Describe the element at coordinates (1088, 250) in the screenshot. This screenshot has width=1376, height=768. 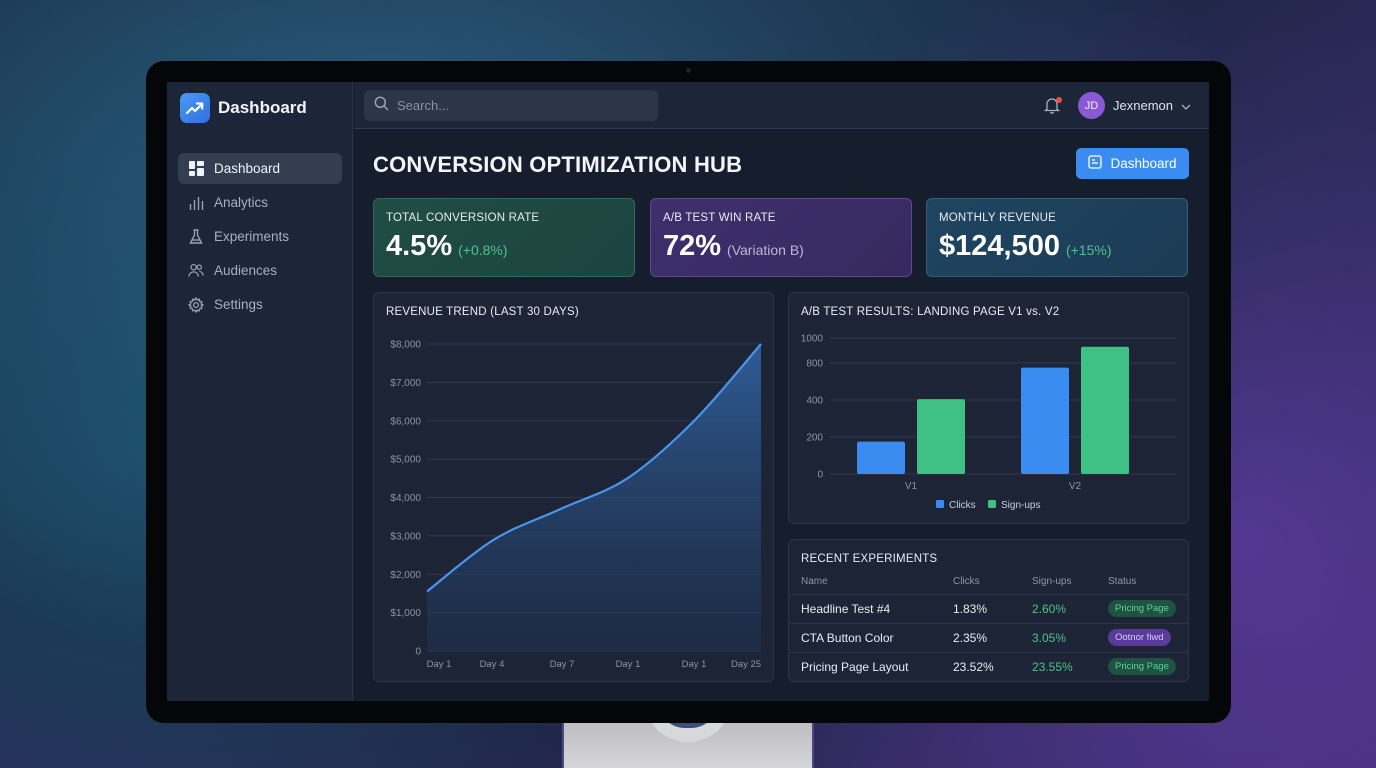
I see `kpi-delta: (+15%)` at that location.